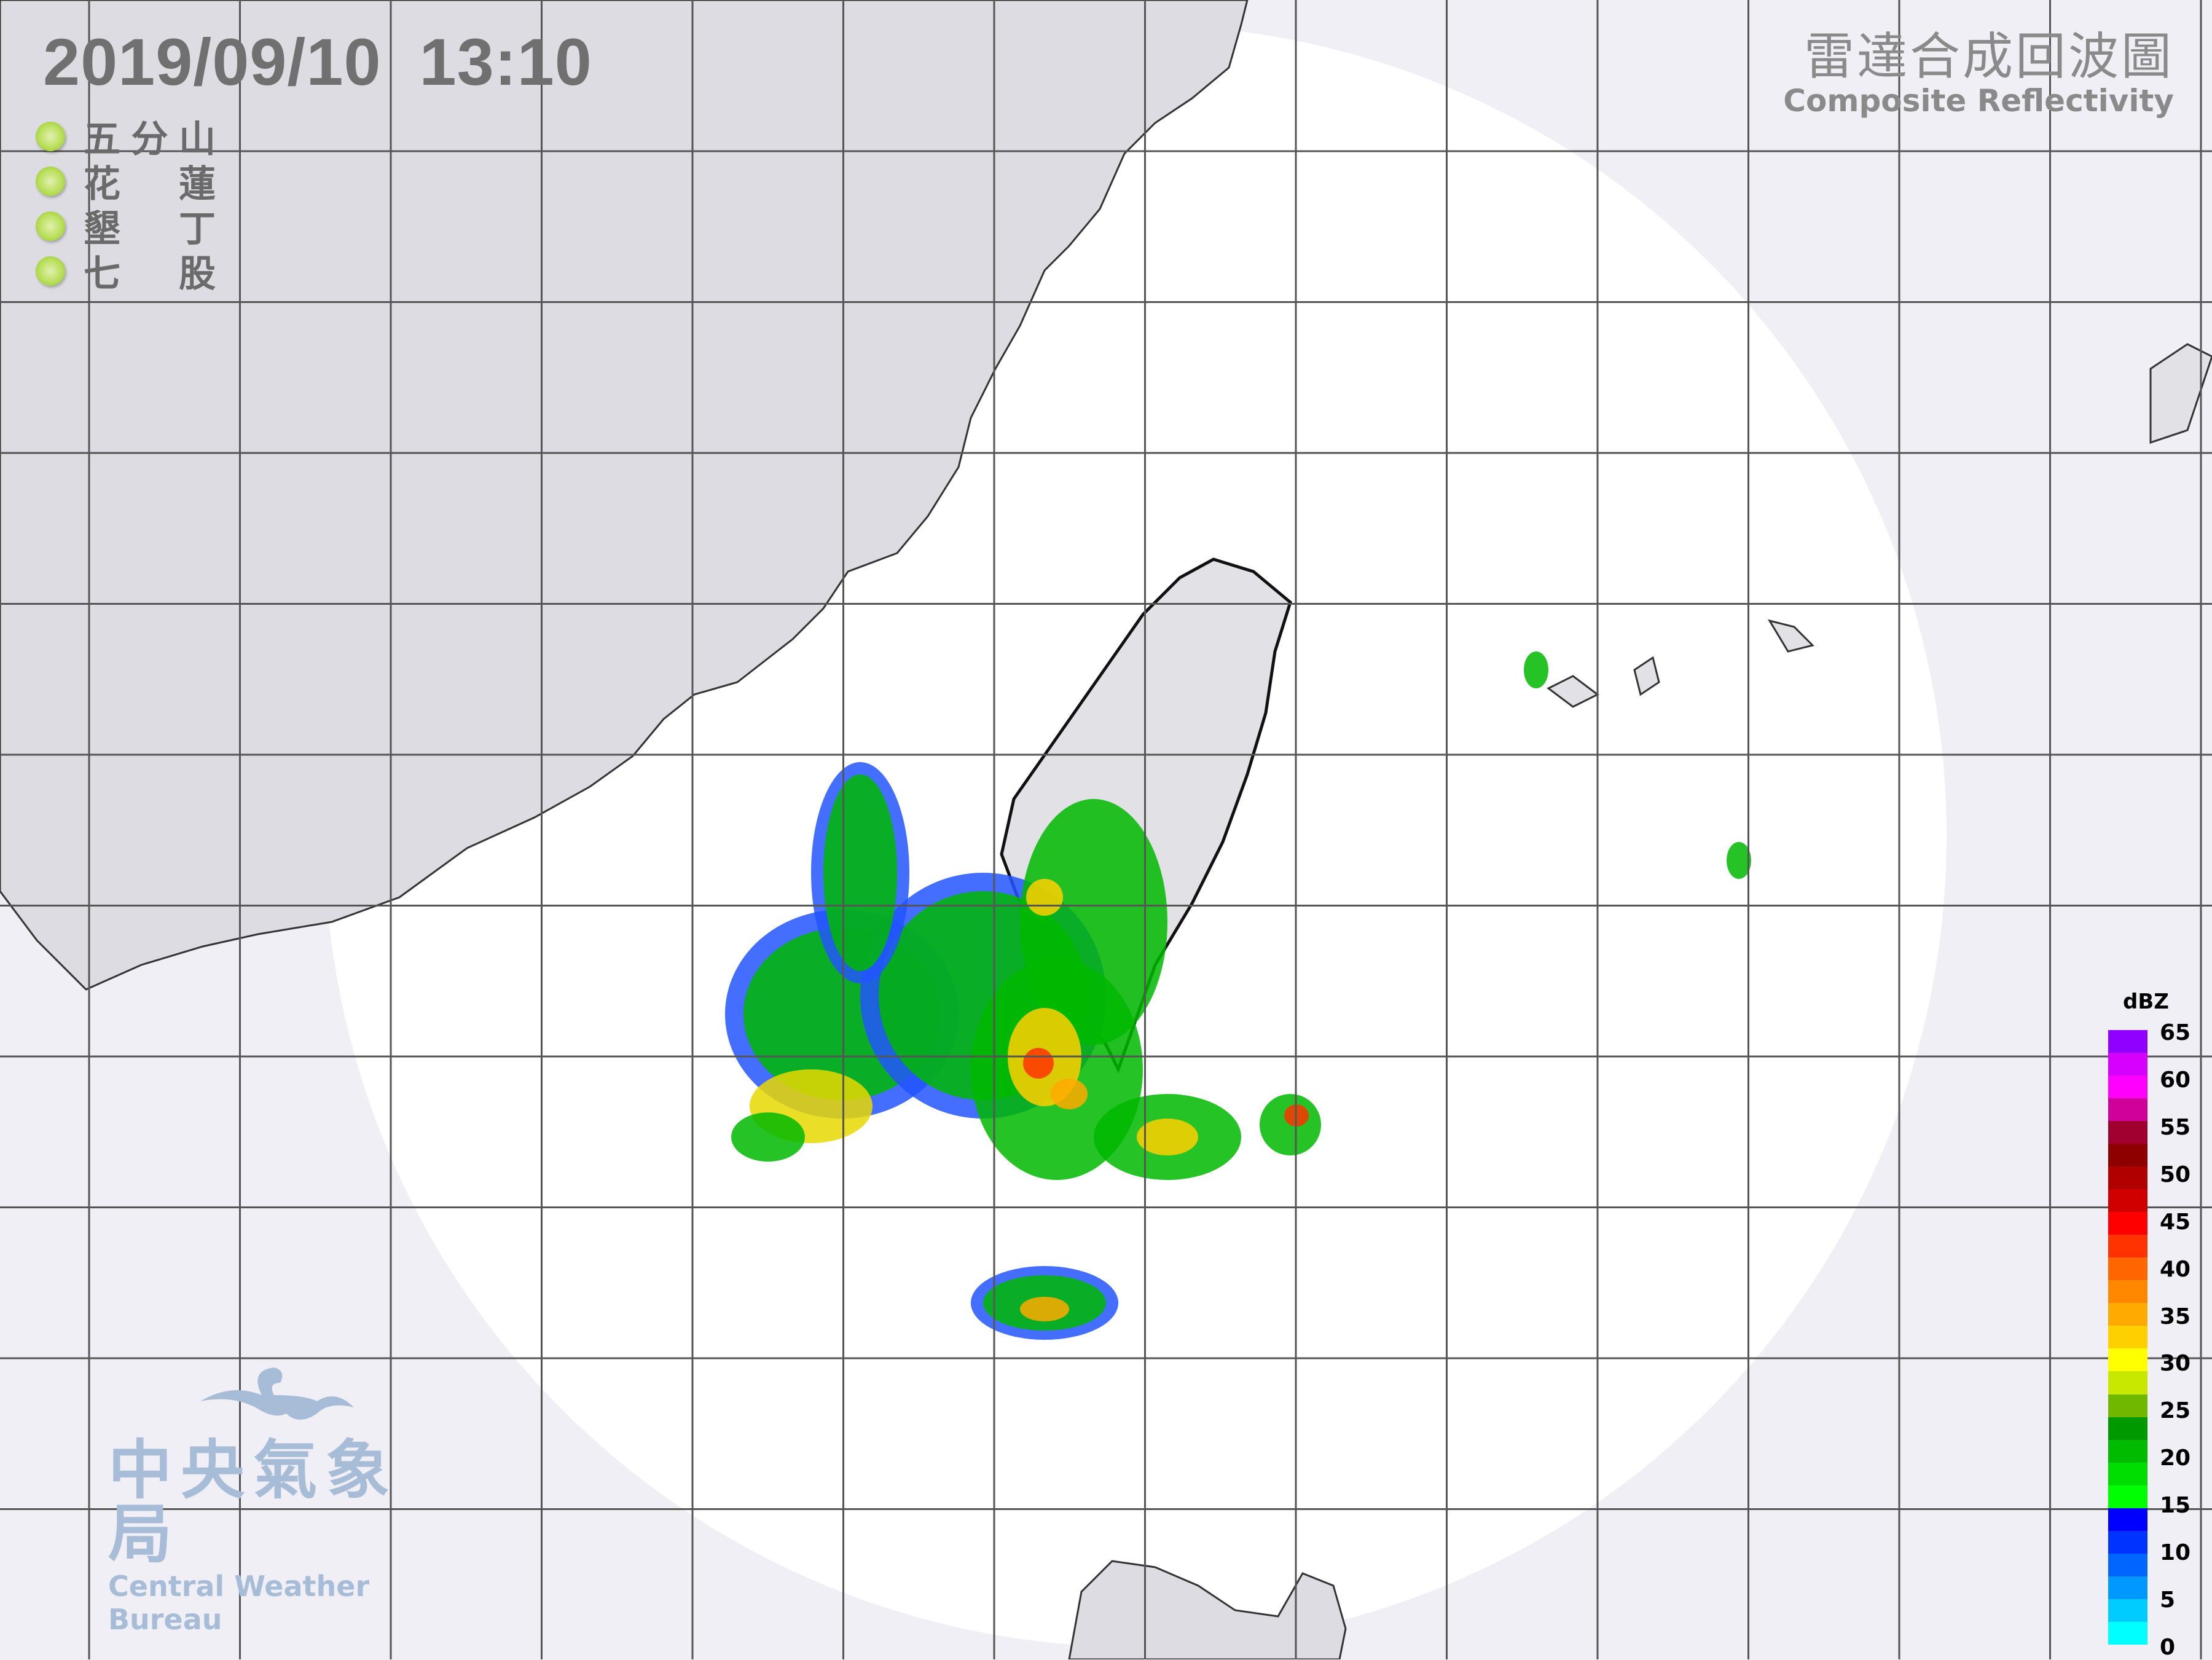 The width and height of the screenshot is (2212, 1660). I want to click on product-title-zh: 雷達合成回波圖, so click(1988, 57).